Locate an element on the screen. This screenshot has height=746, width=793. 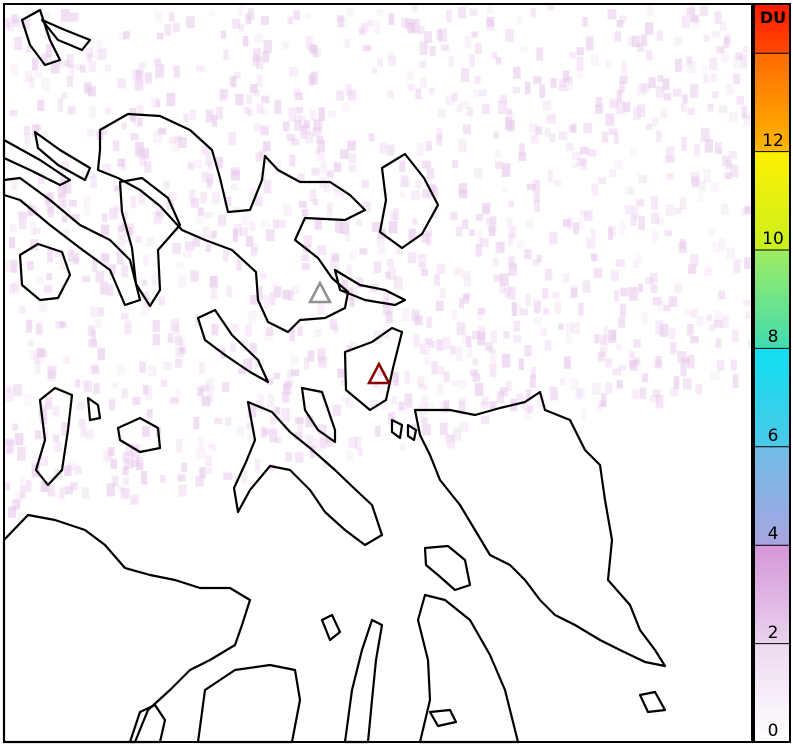
island-central is located at coordinates (308, 473).